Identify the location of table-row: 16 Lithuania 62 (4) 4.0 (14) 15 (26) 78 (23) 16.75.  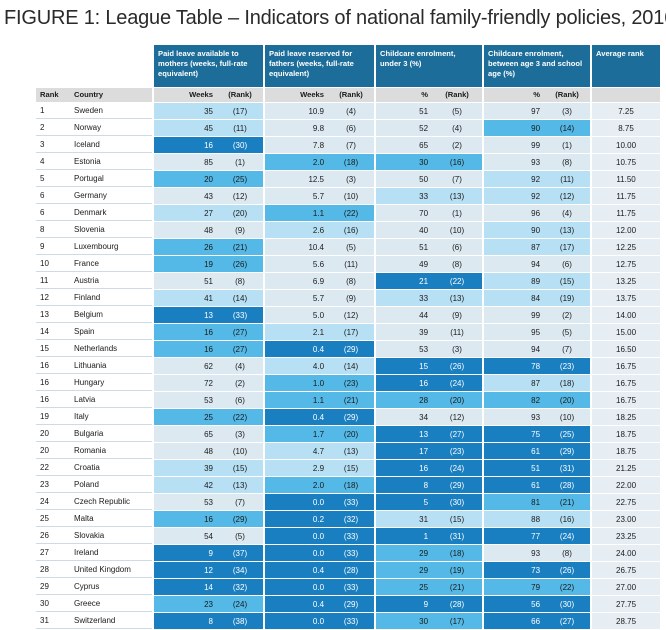
(348, 366).